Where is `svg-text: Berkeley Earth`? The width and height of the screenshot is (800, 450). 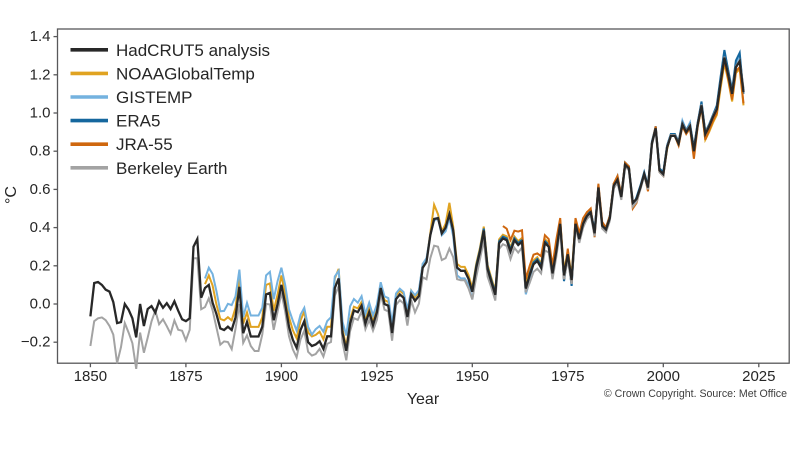 svg-text: Berkeley Earth is located at coordinates (172, 168).